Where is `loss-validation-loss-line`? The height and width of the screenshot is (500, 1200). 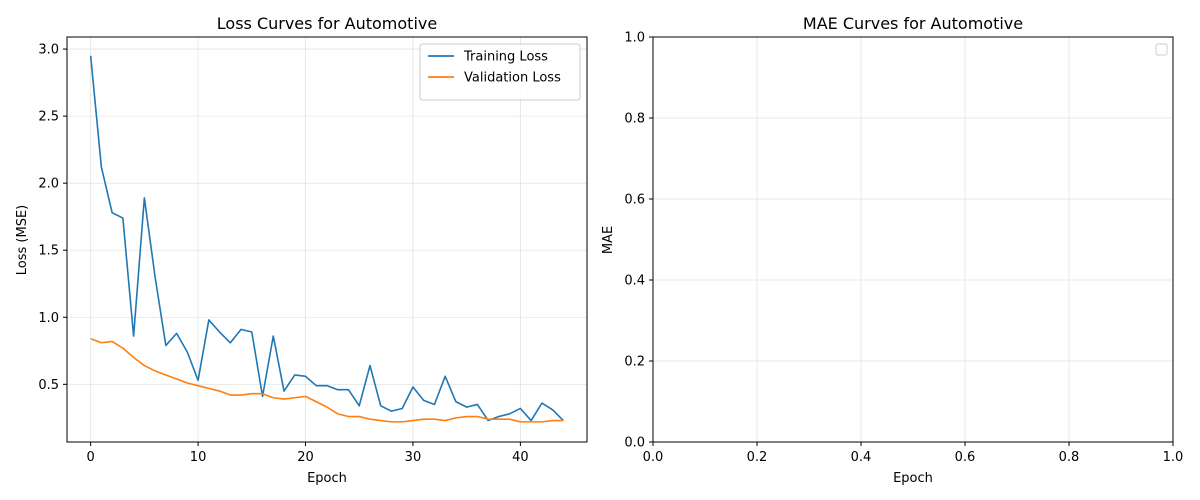 loss-validation-loss-line is located at coordinates (327, 380).